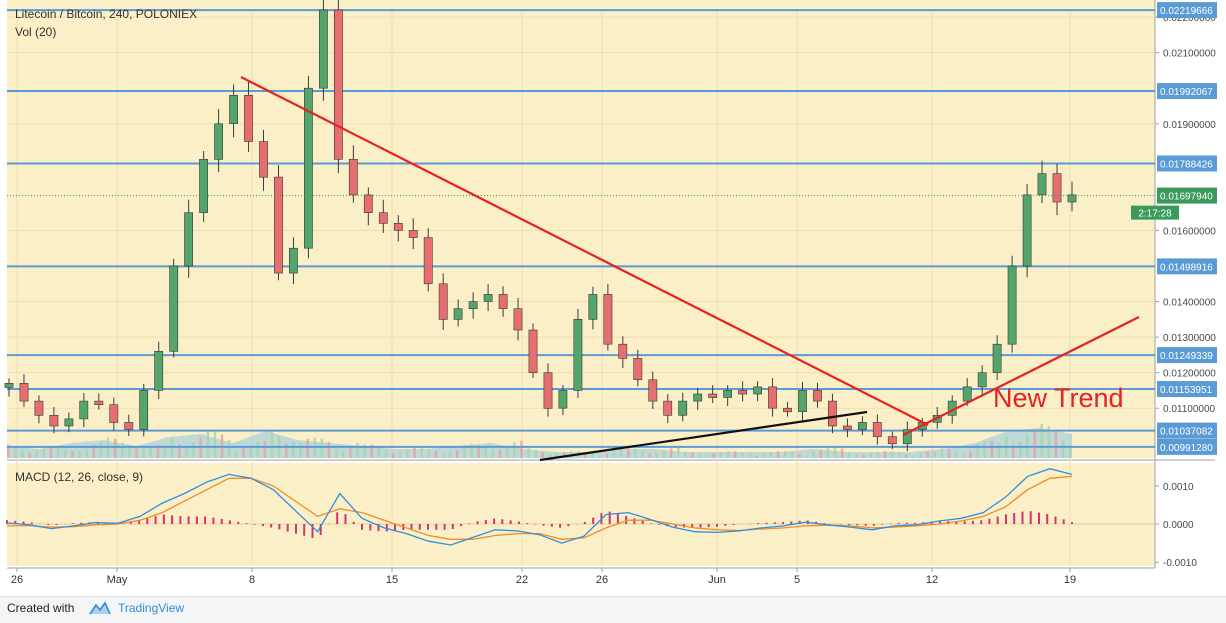 Image resolution: width=1226 pixels, height=623 pixels. I want to click on level-price-label: 0.01498916, so click(1186, 267).